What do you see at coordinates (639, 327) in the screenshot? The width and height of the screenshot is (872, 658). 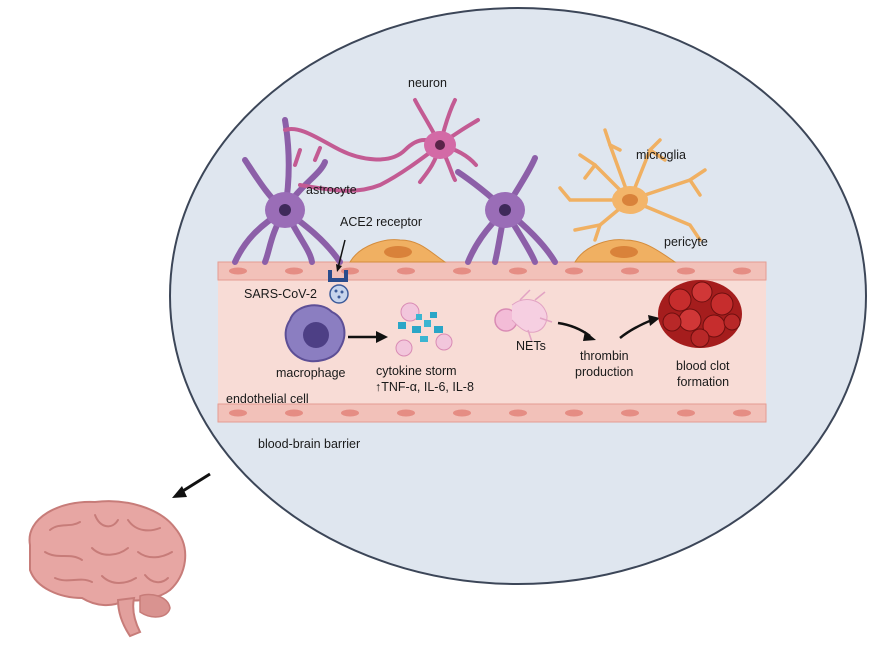 I see `arrow-thrombin-to-clot` at bounding box center [639, 327].